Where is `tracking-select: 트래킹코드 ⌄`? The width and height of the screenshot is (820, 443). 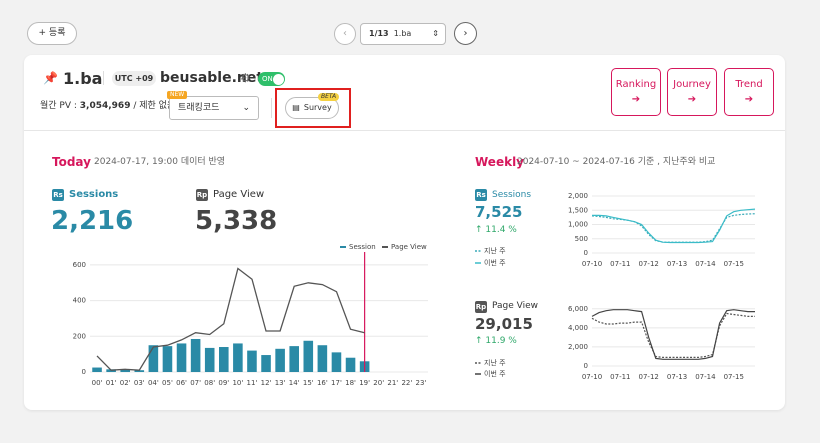 tracking-select: 트래킹코드 ⌄ is located at coordinates (214, 108).